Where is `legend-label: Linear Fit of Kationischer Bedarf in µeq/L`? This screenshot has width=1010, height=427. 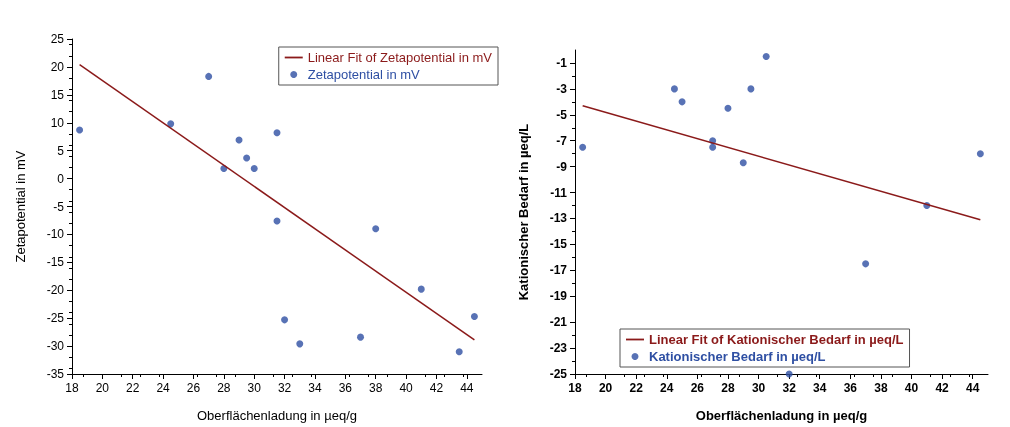 legend-label: Linear Fit of Kationischer Bedarf in µeq/L is located at coordinates (776, 339).